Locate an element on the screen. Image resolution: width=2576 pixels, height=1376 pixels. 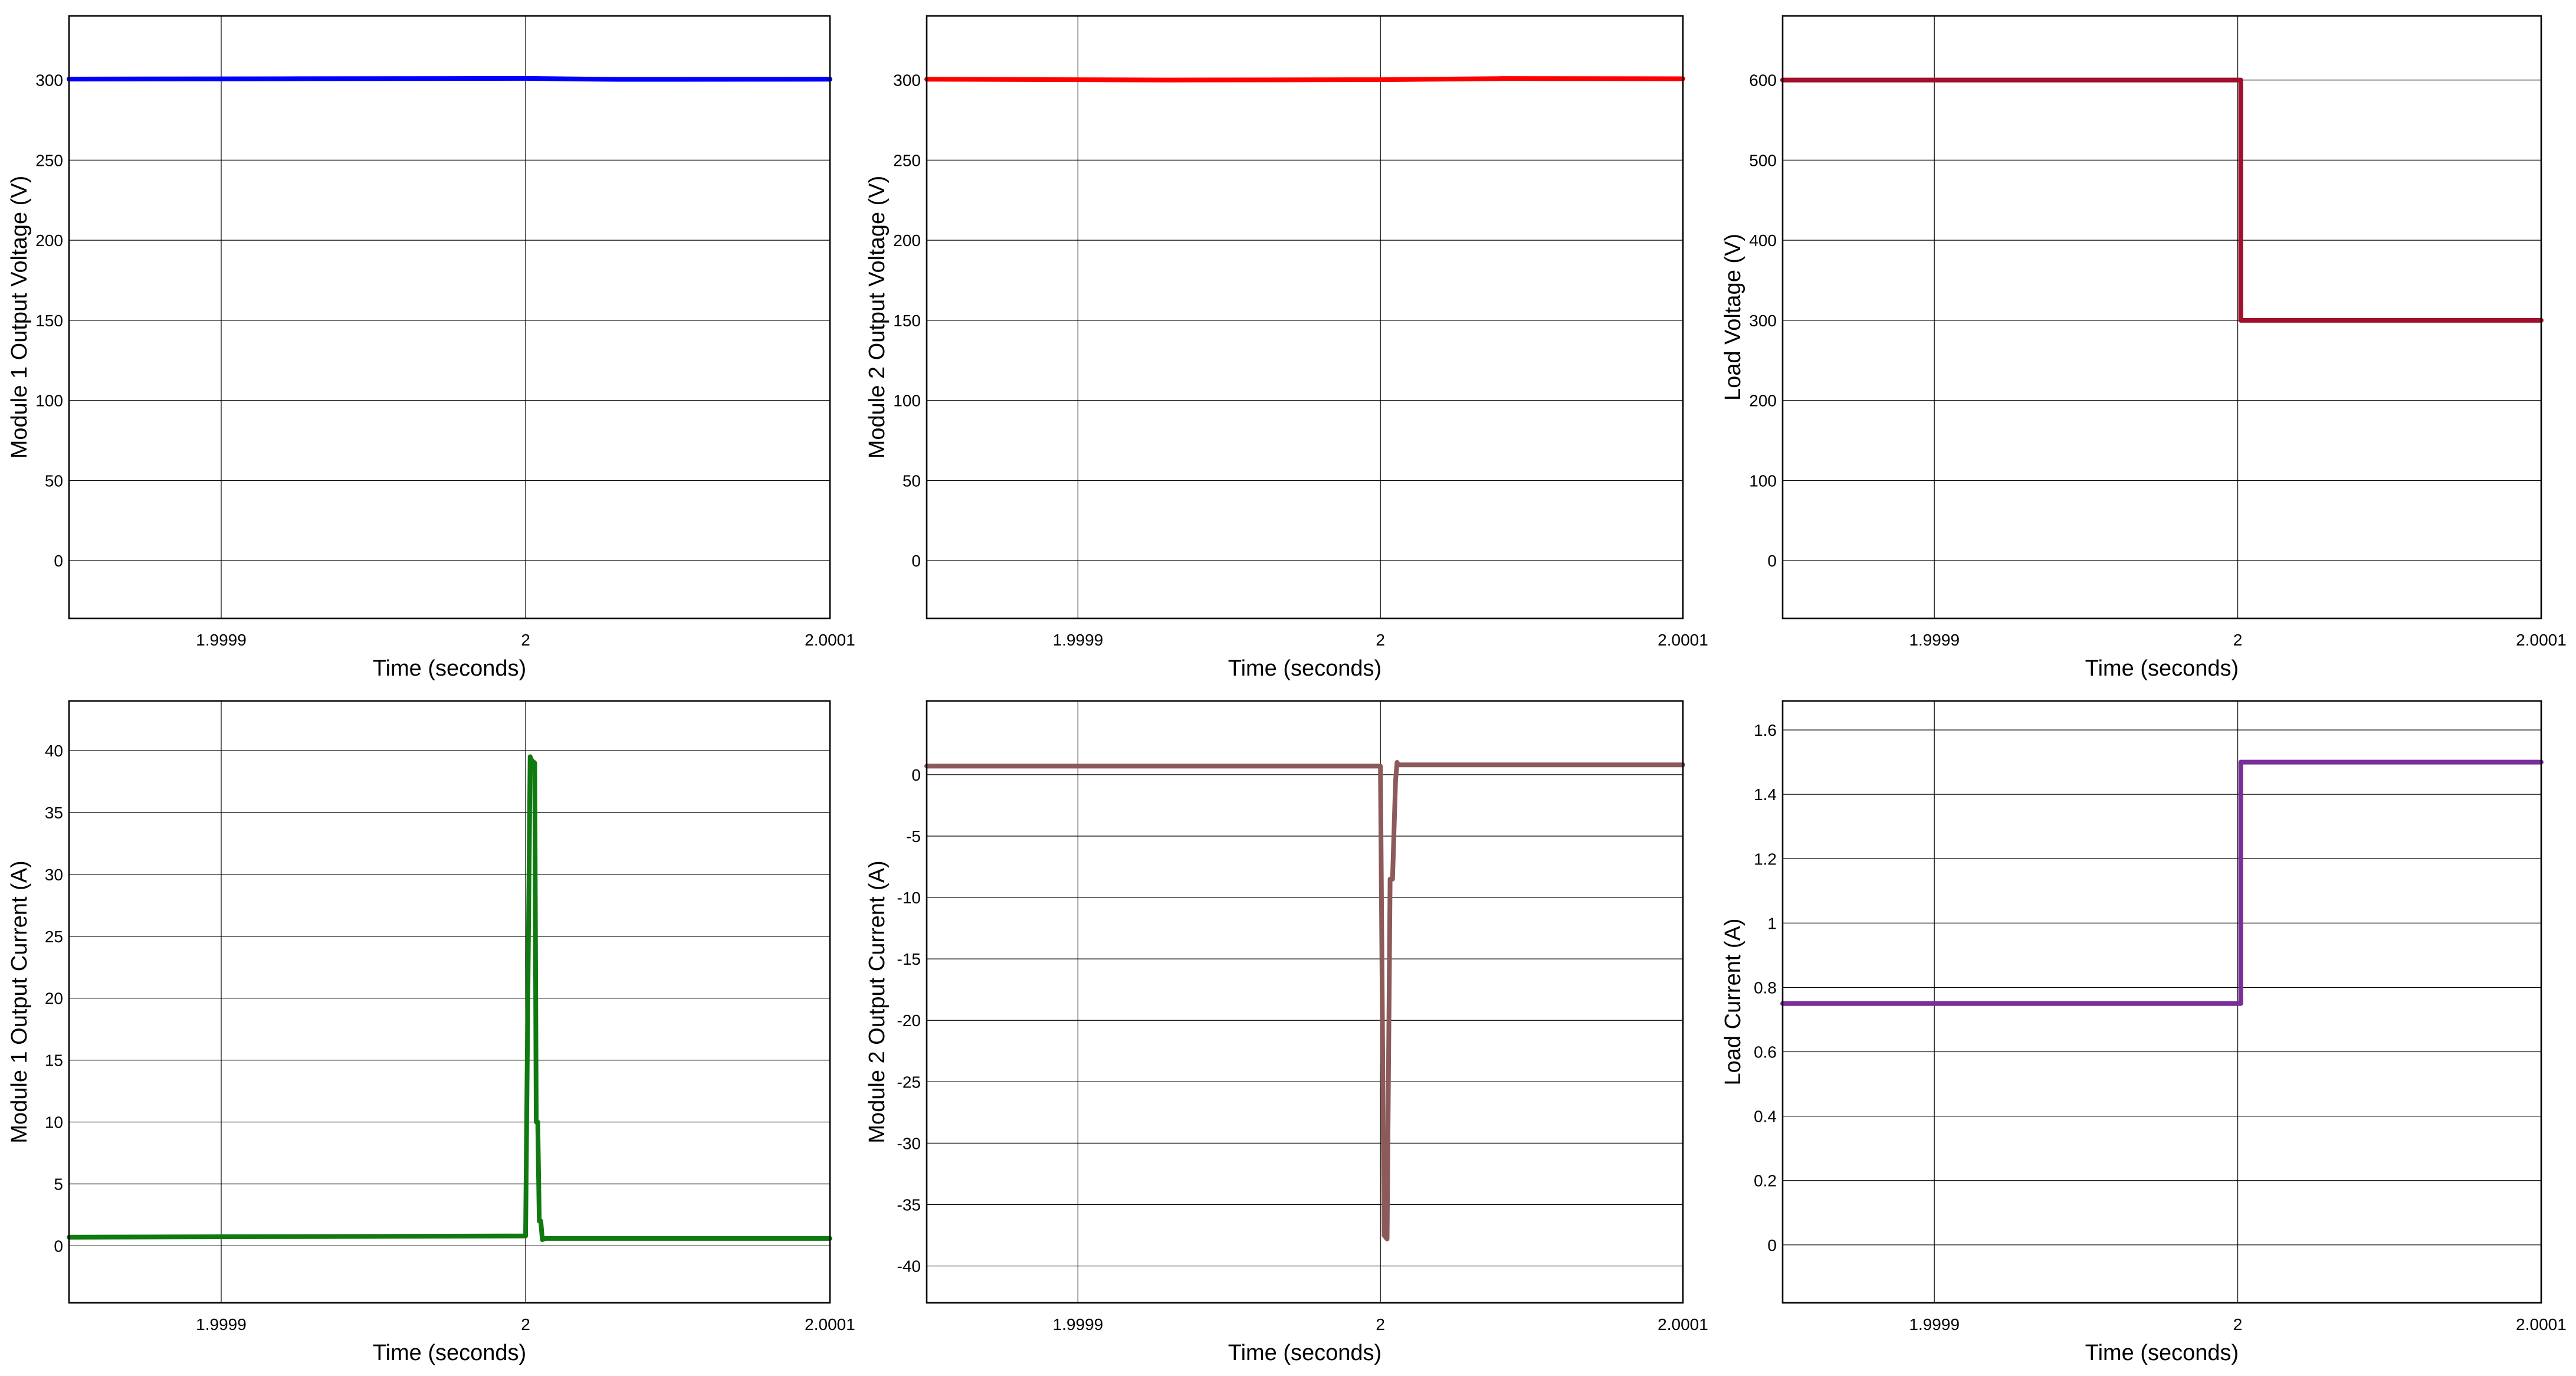
y-tick-label: 20 is located at coordinates (54, 999).